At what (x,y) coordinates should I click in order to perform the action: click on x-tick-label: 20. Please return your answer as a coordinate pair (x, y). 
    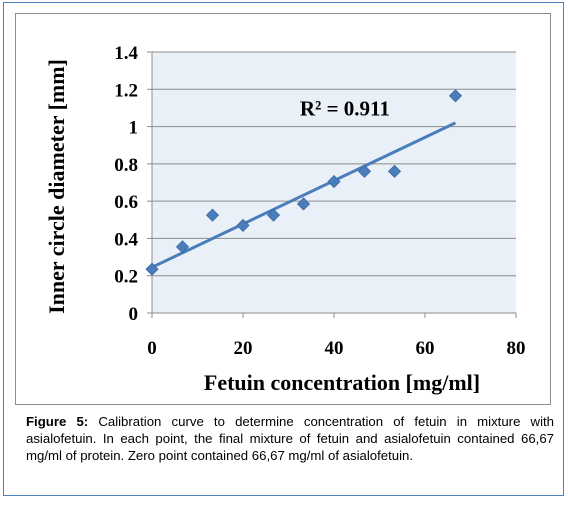
    Looking at the image, I should click on (243, 348).